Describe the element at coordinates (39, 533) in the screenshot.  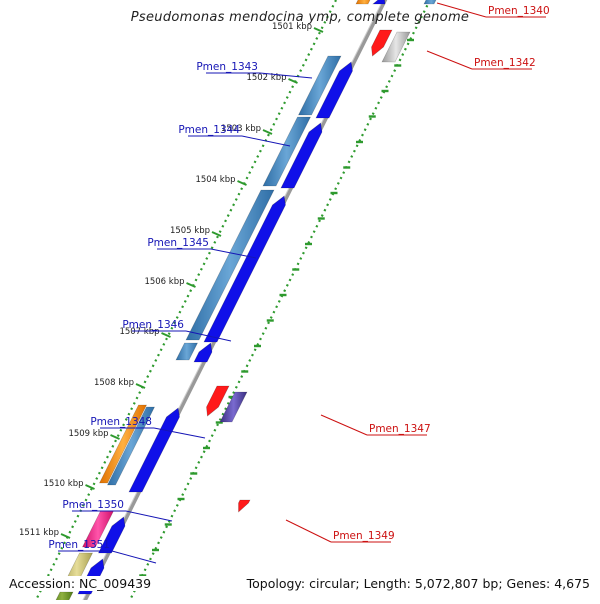
I see `kbp-tick-label: 1511 kbp` at that location.